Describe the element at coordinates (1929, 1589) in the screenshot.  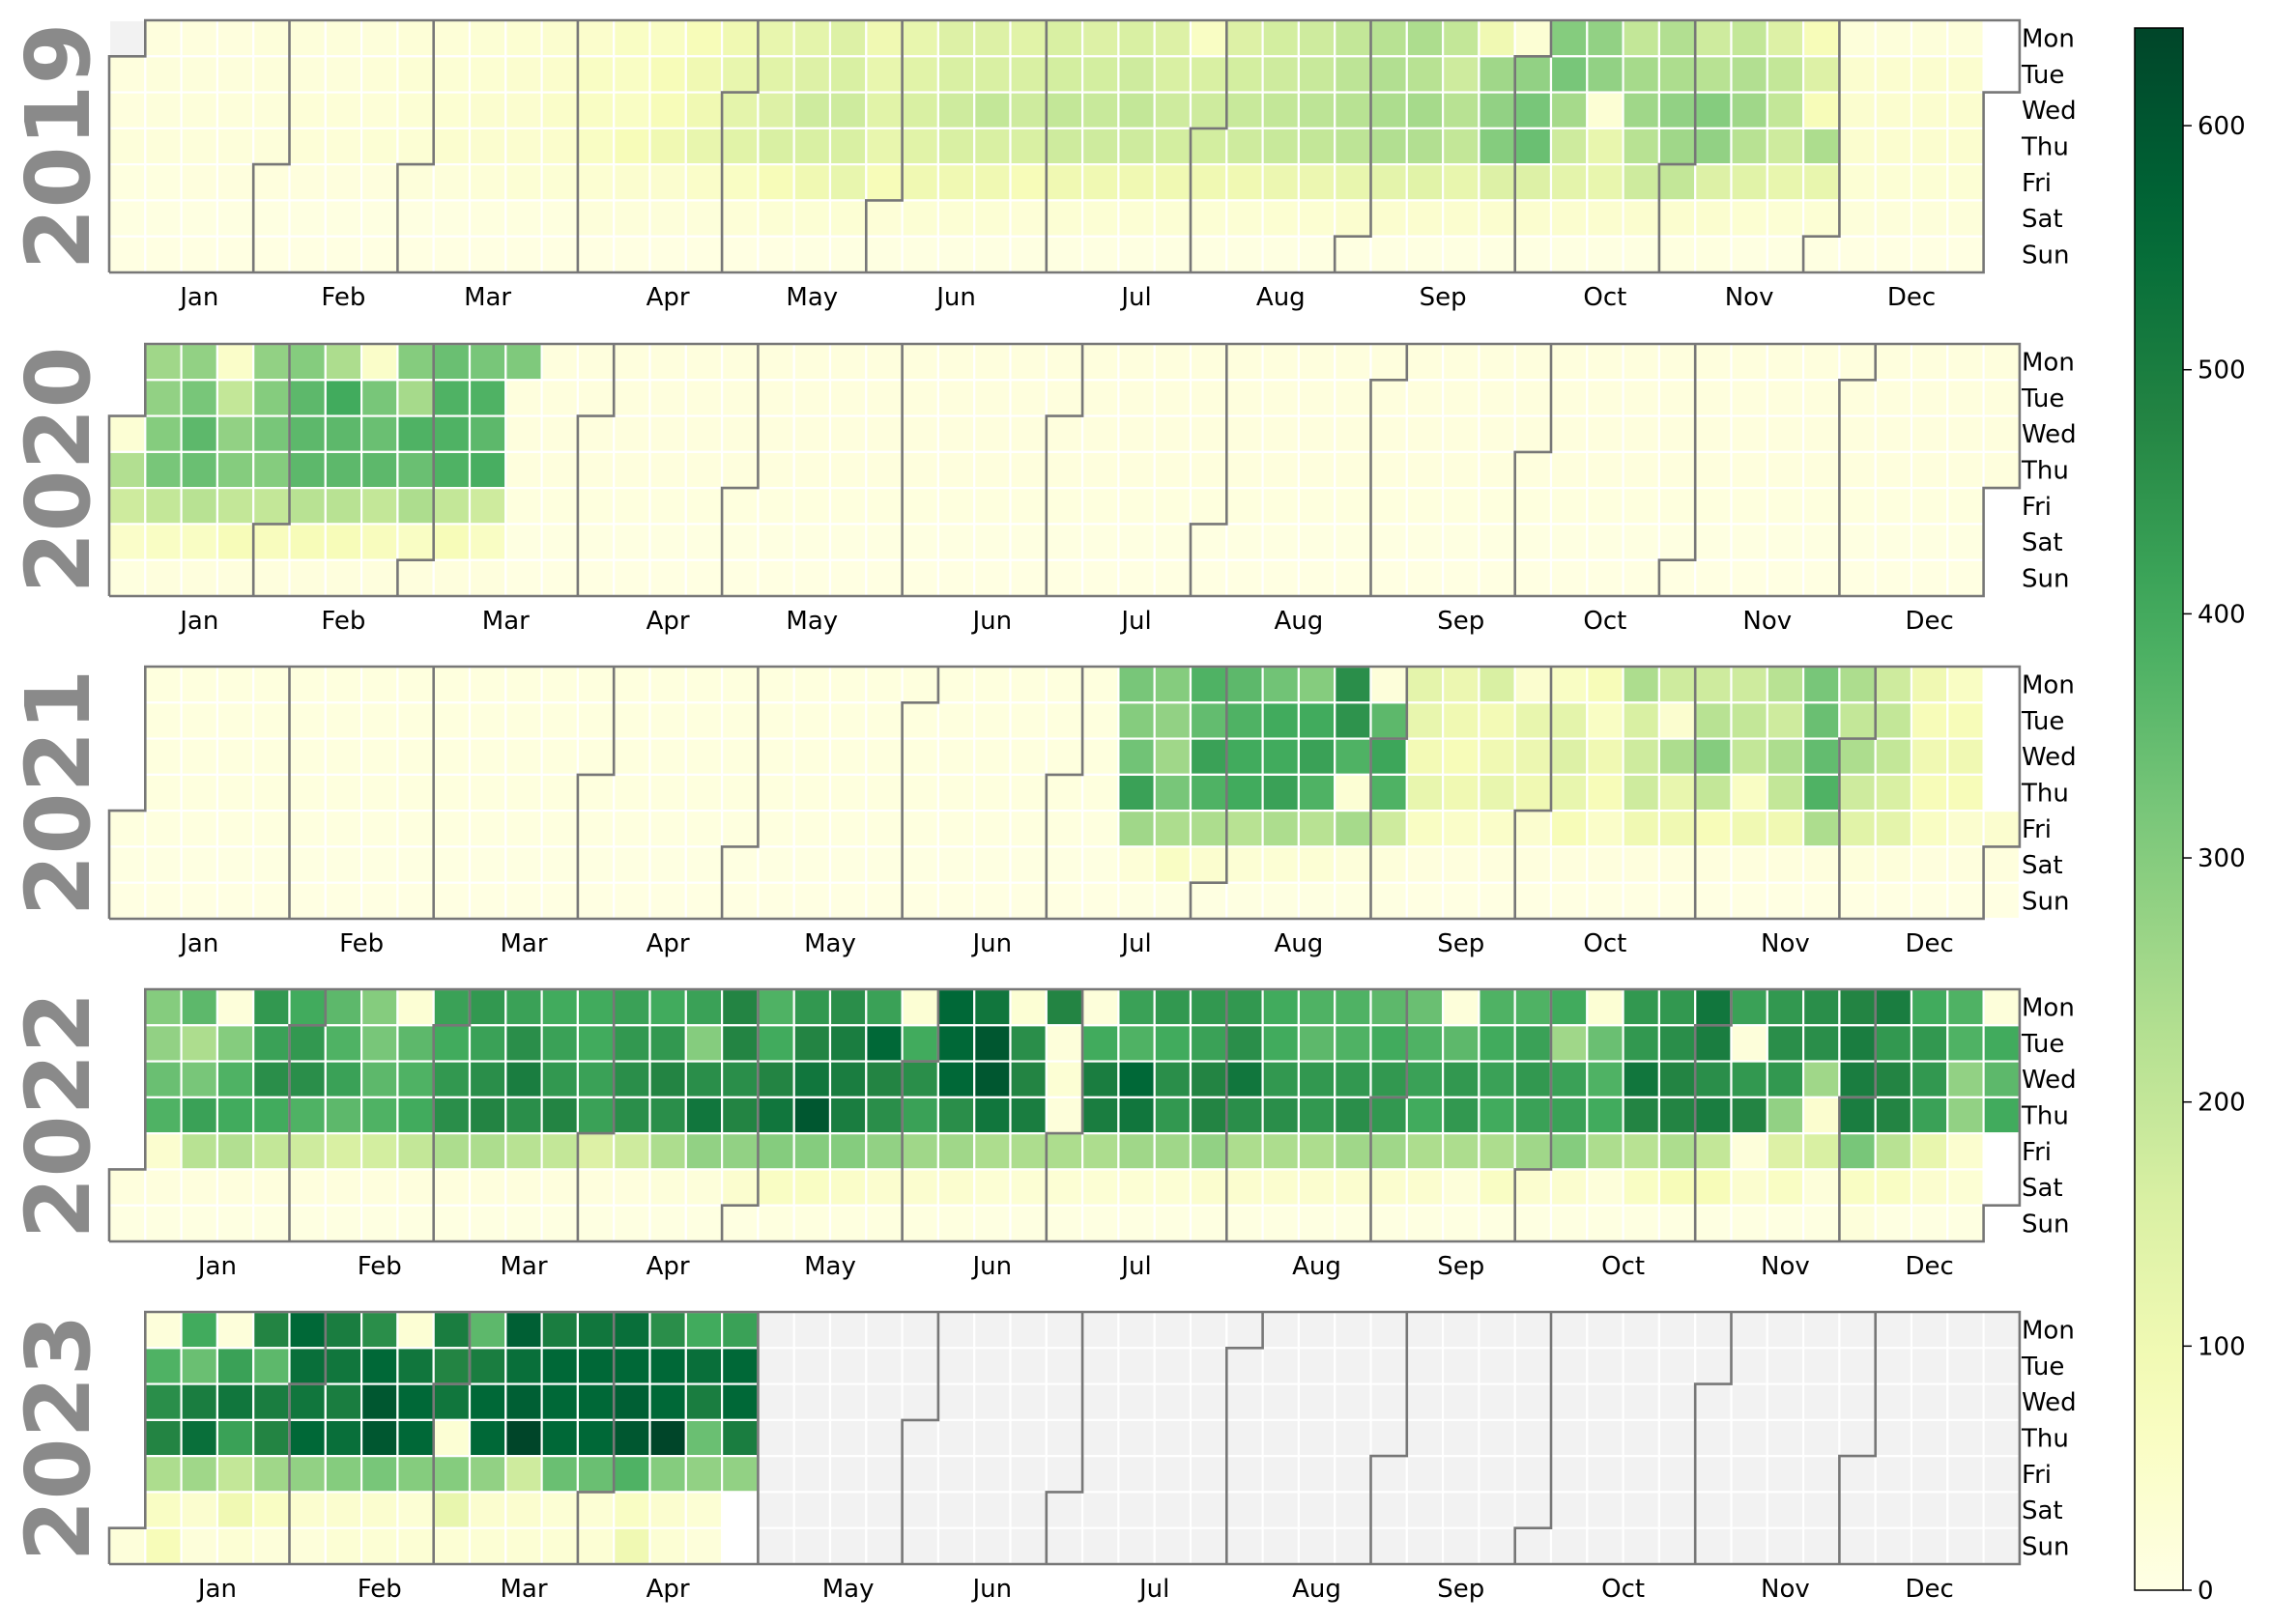
I see `month-label-dec: Dec` at that location.